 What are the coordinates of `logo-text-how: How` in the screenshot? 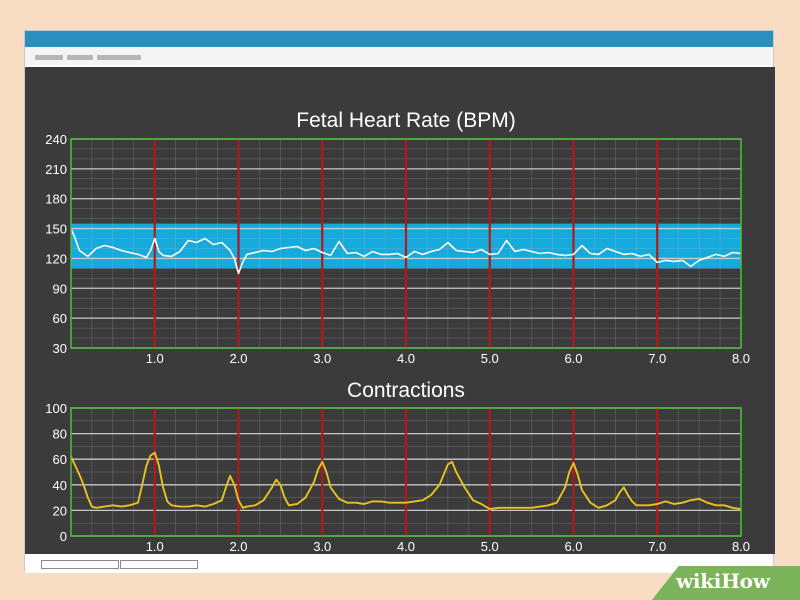 It's located at (745, 581).